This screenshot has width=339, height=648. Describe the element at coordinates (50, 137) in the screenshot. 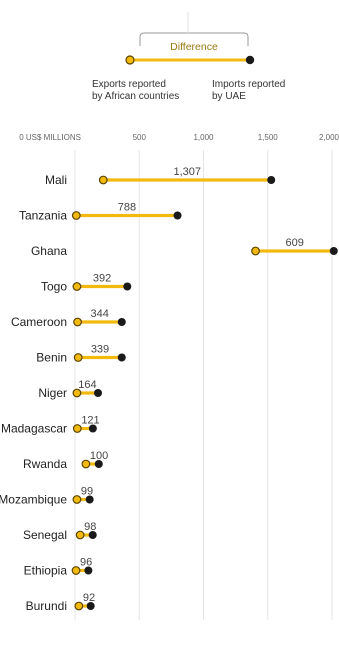

I see `x-tick-label: 0 US$ MILLIONS` at that location.